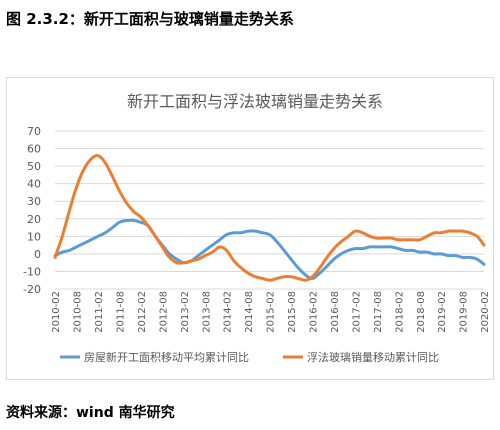 This screenshot has height=430, width=500. What do you see at coordinates (166, 357) in the screenshot?
I see `legend-label-1: 房屋新开工面积移动平均累计同比` at bounding box center [166, 357].